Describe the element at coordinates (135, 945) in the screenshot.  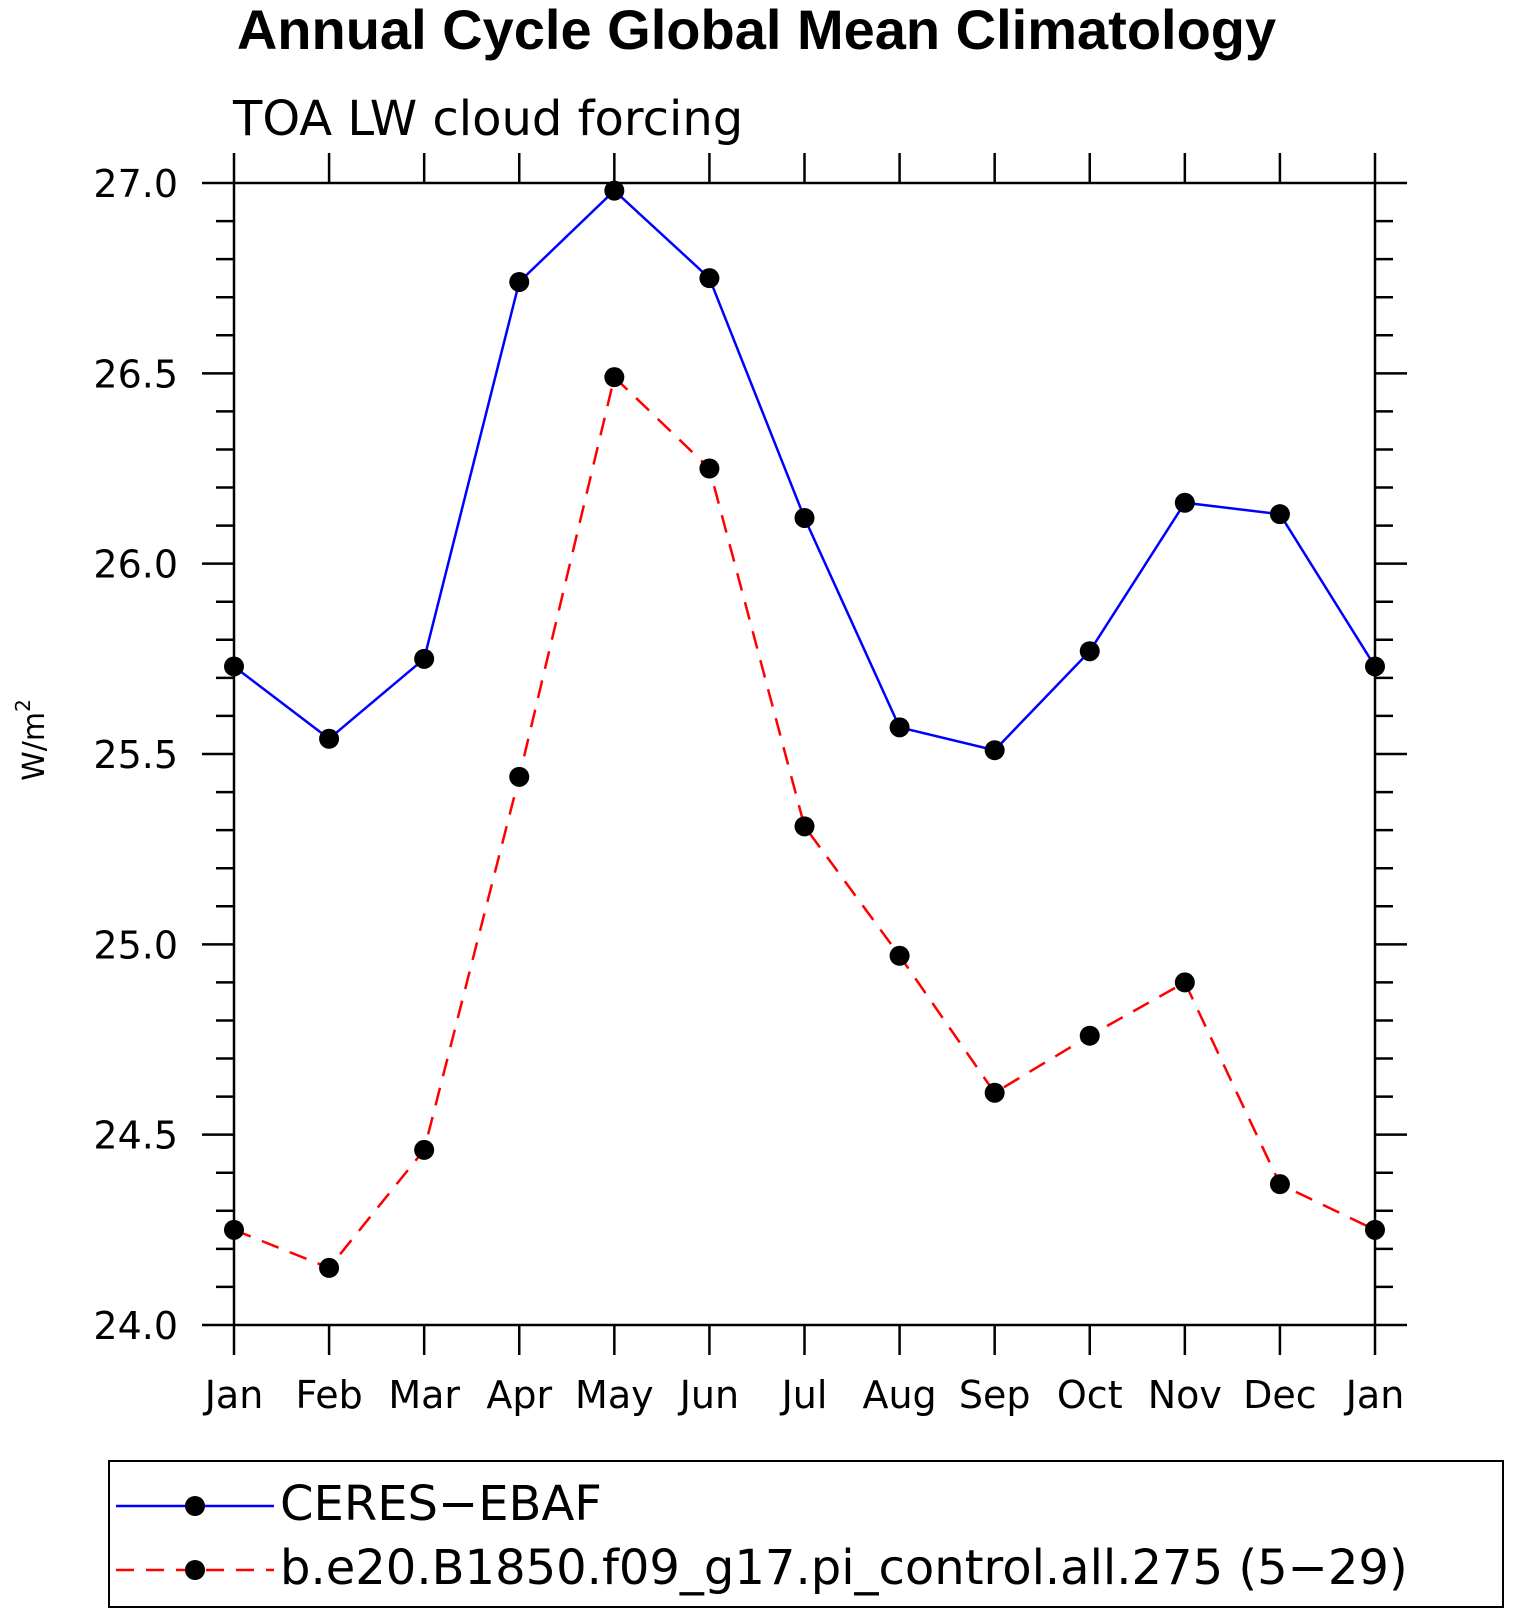
I see `y-tick-label: 25.0` at that location.